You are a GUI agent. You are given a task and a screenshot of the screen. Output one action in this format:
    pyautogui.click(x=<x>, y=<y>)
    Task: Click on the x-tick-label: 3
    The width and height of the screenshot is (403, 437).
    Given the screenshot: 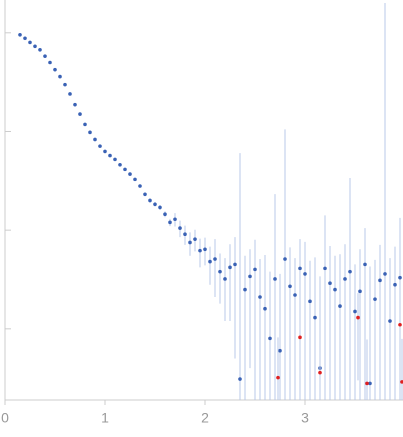 What is the action you would take?
    pyautogui.click(x=305, y=418)
    